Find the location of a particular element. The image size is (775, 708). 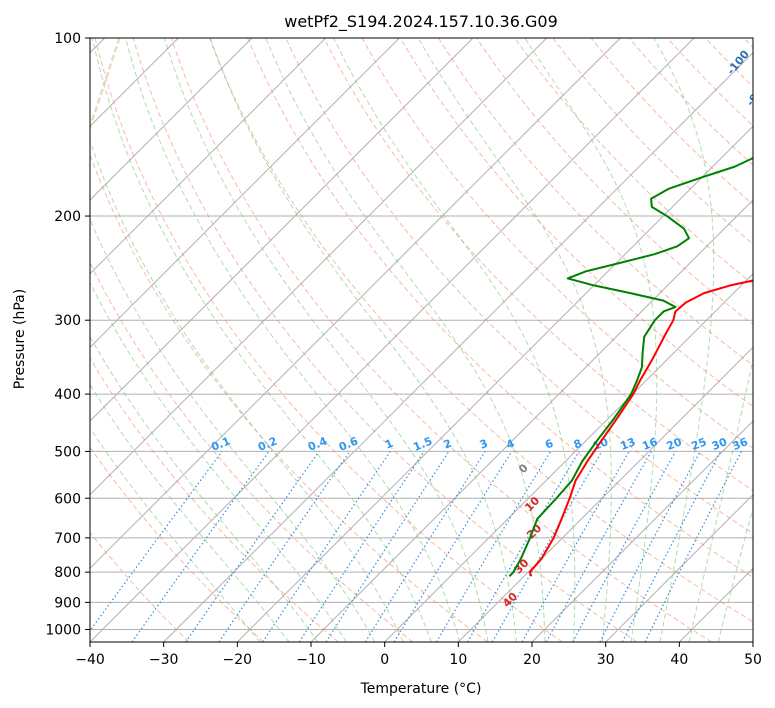

moist-adiabat-label: 0 is located at coordinates (523, 468).